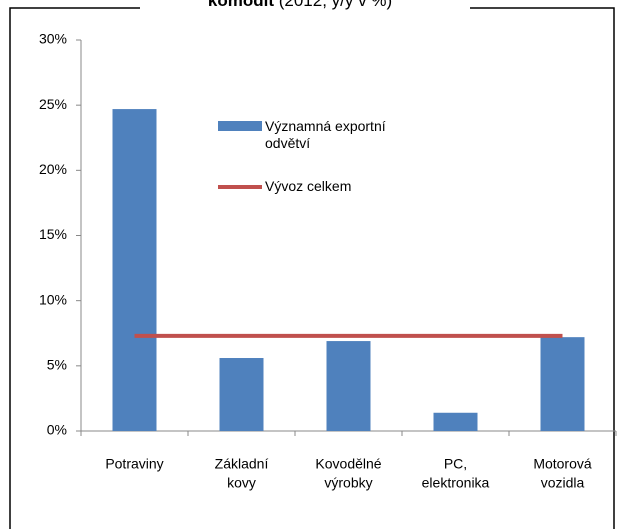 Image resolution: width=619 pixels, height=529 pixels. What do you see at coordinates (308, 186) in the screenshot?
I see `legend-label: Vývoz celkem` at bounding box center [308, 186].